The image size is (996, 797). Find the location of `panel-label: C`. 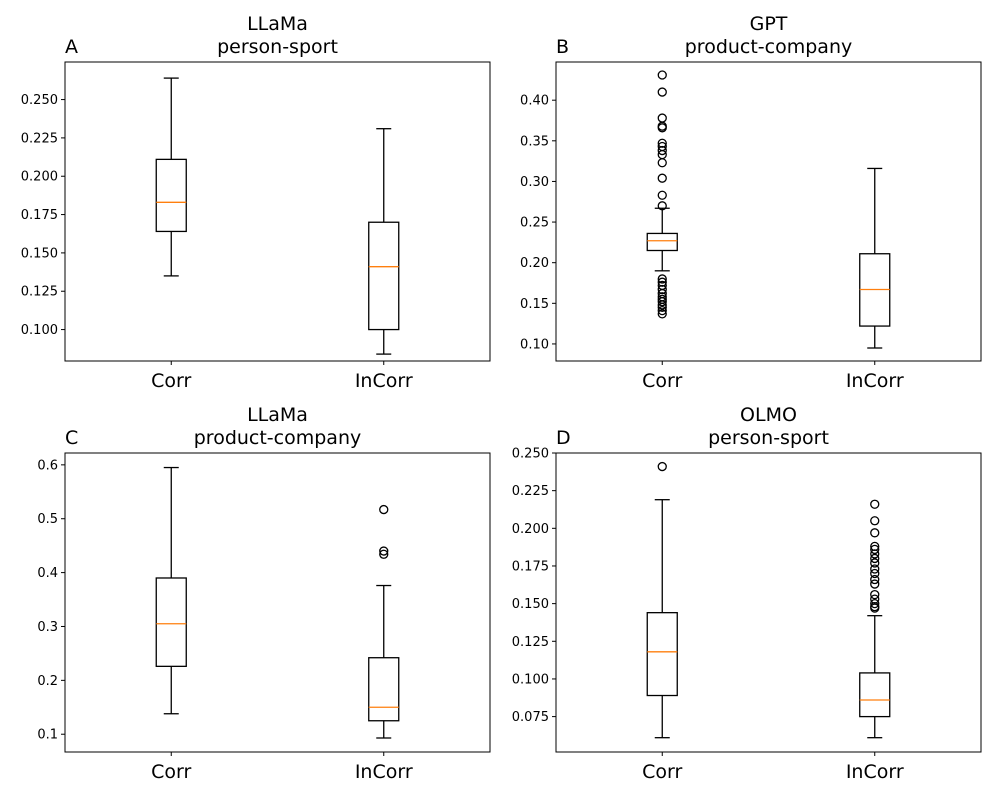

panel-label: C is located at coordinates (71, 438).